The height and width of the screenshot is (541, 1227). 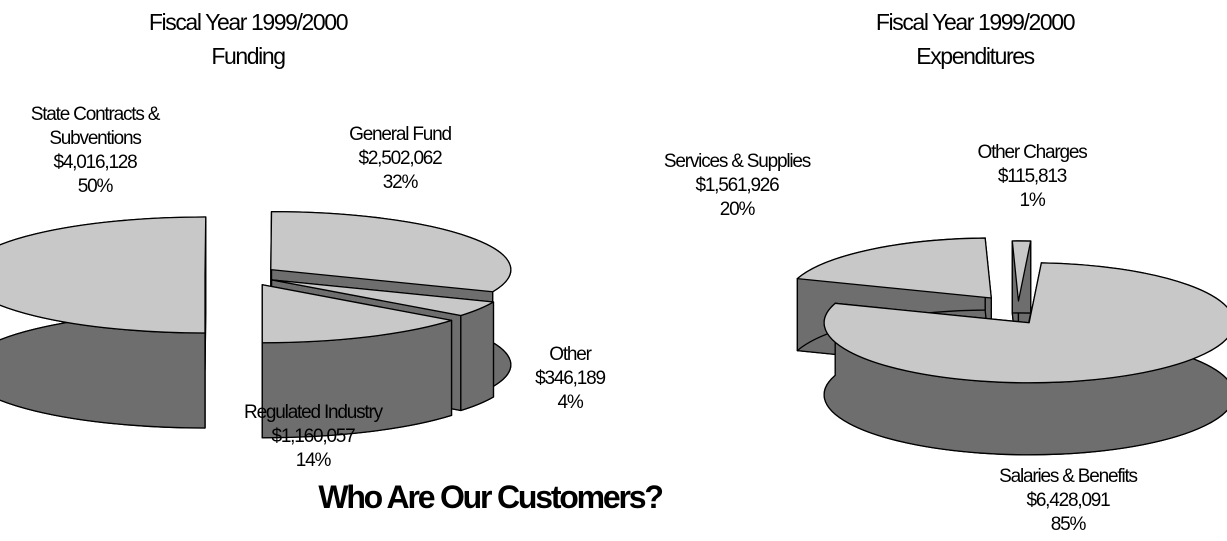 I want to click on slice-label: Other Charges $115,813 1%, so click(x=1032, y=176).